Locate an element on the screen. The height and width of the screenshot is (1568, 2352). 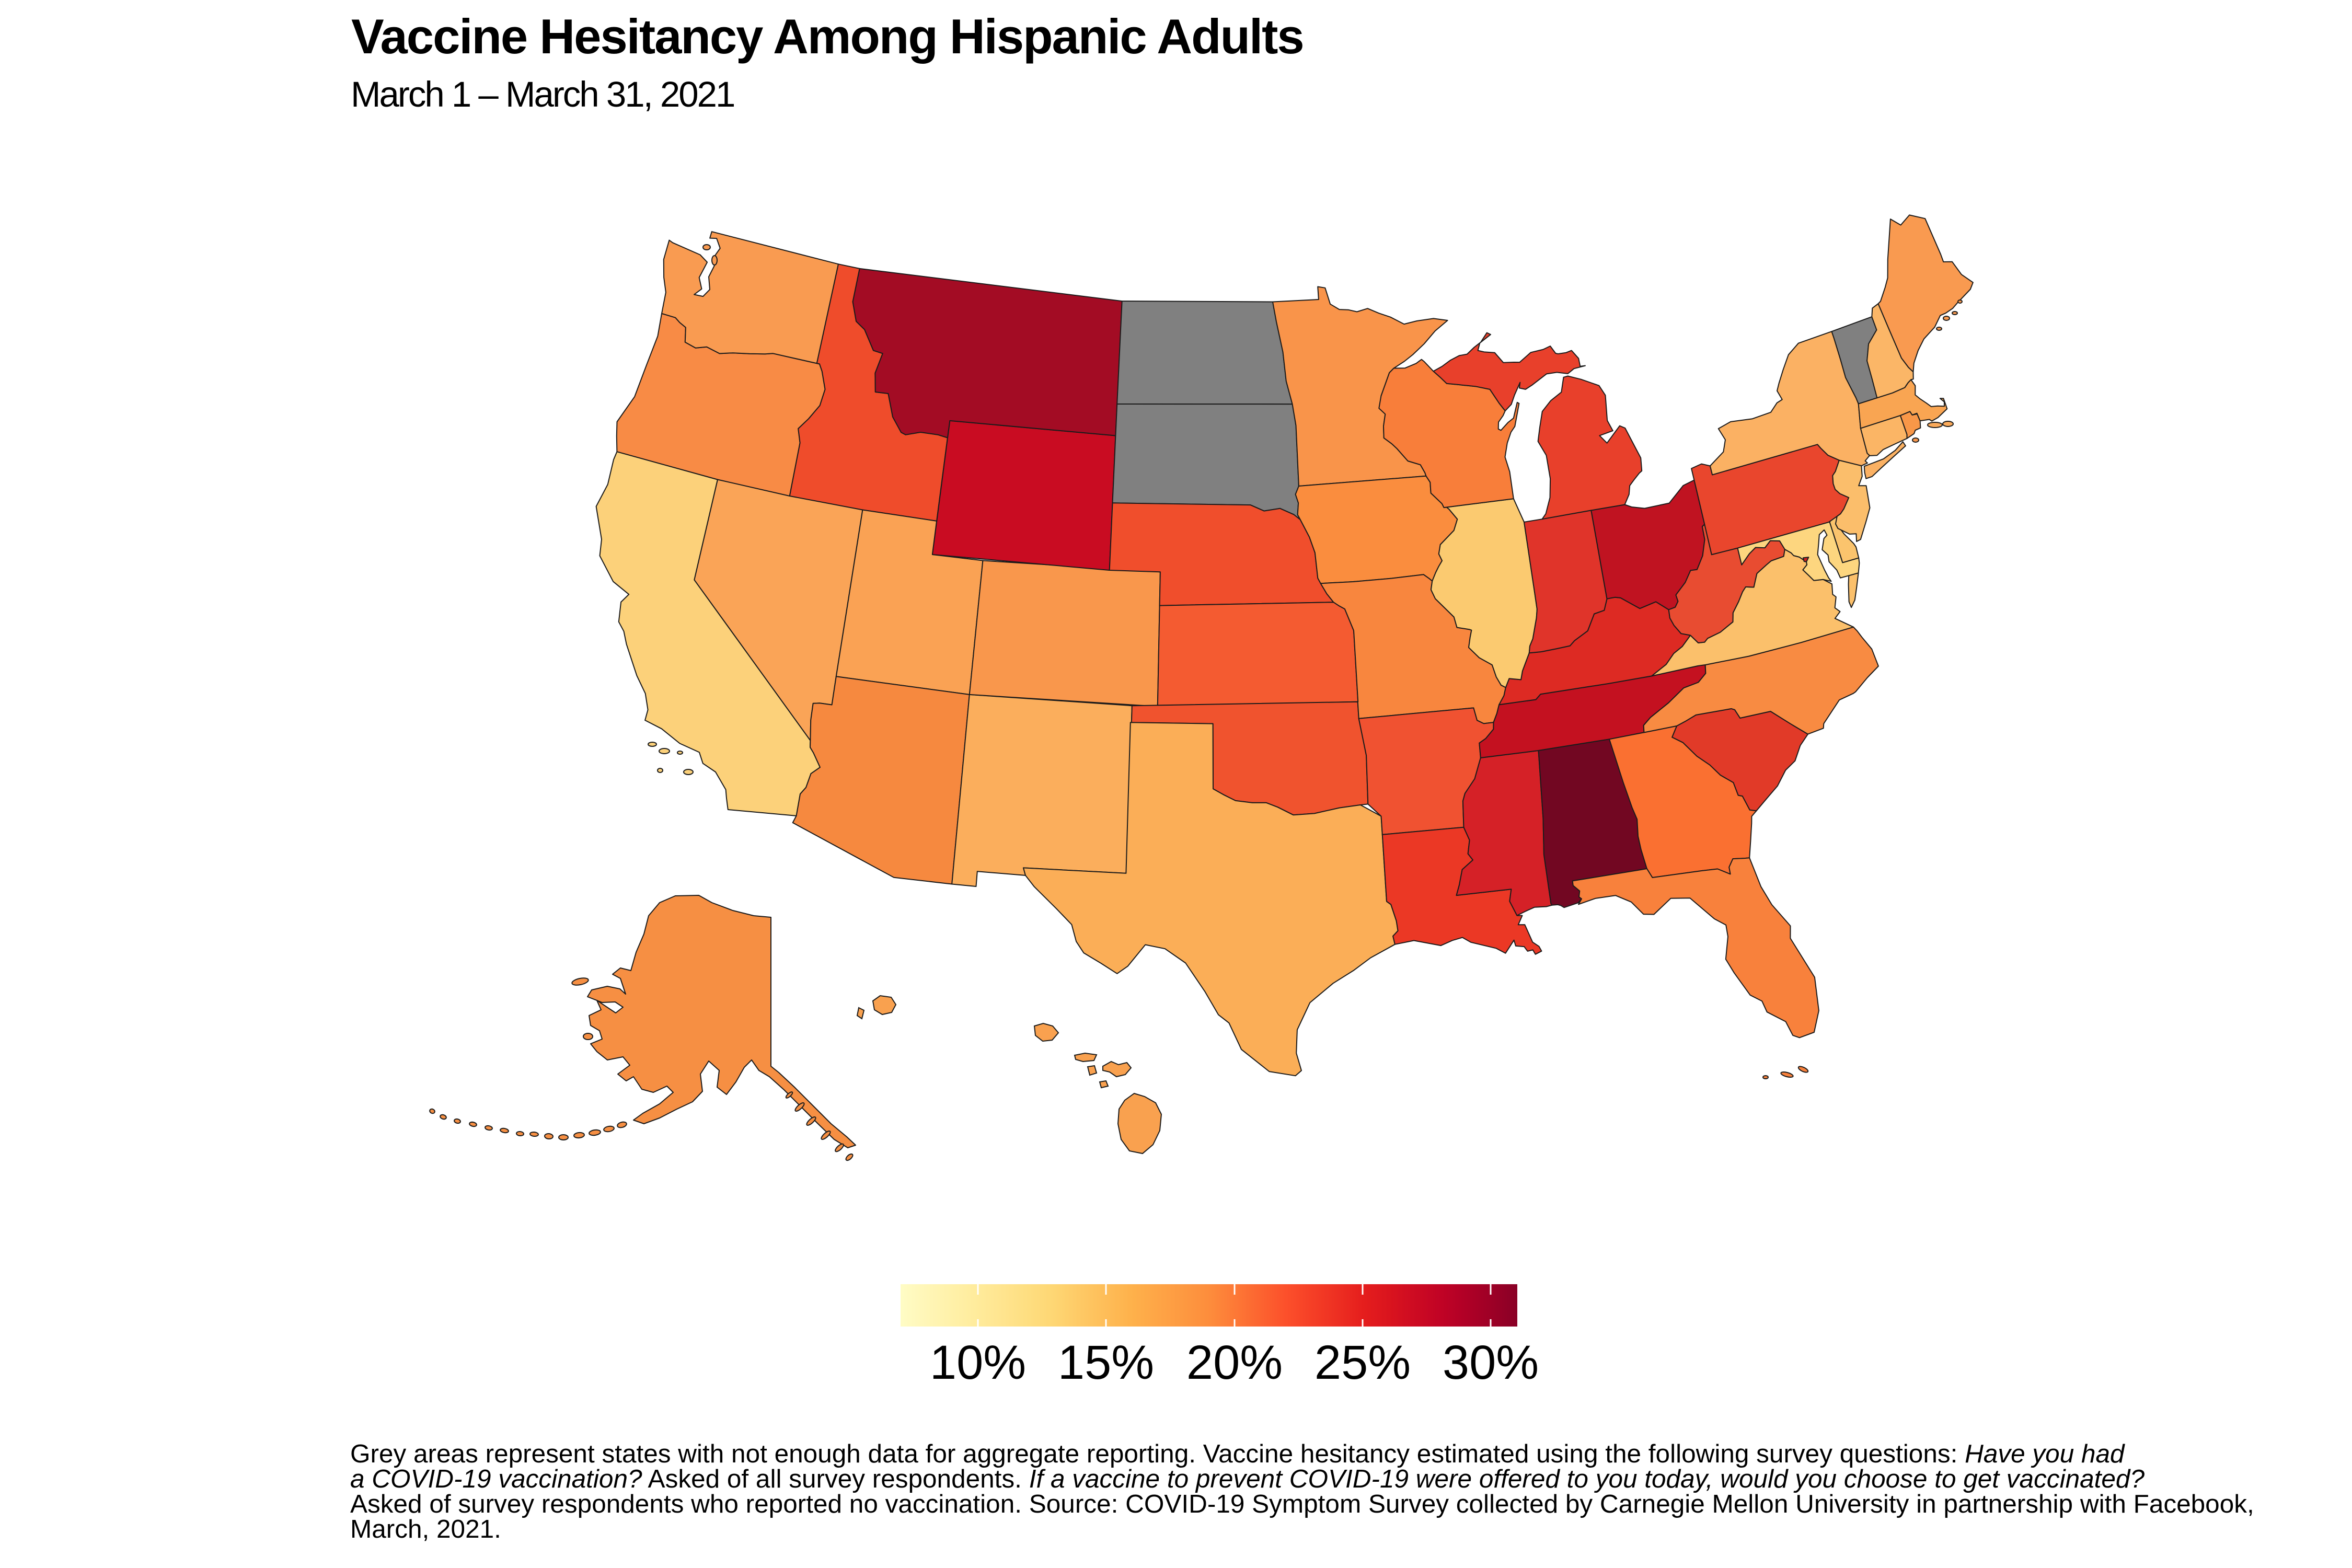
svg-text: 20% is located at coordinates (1234, 1362).